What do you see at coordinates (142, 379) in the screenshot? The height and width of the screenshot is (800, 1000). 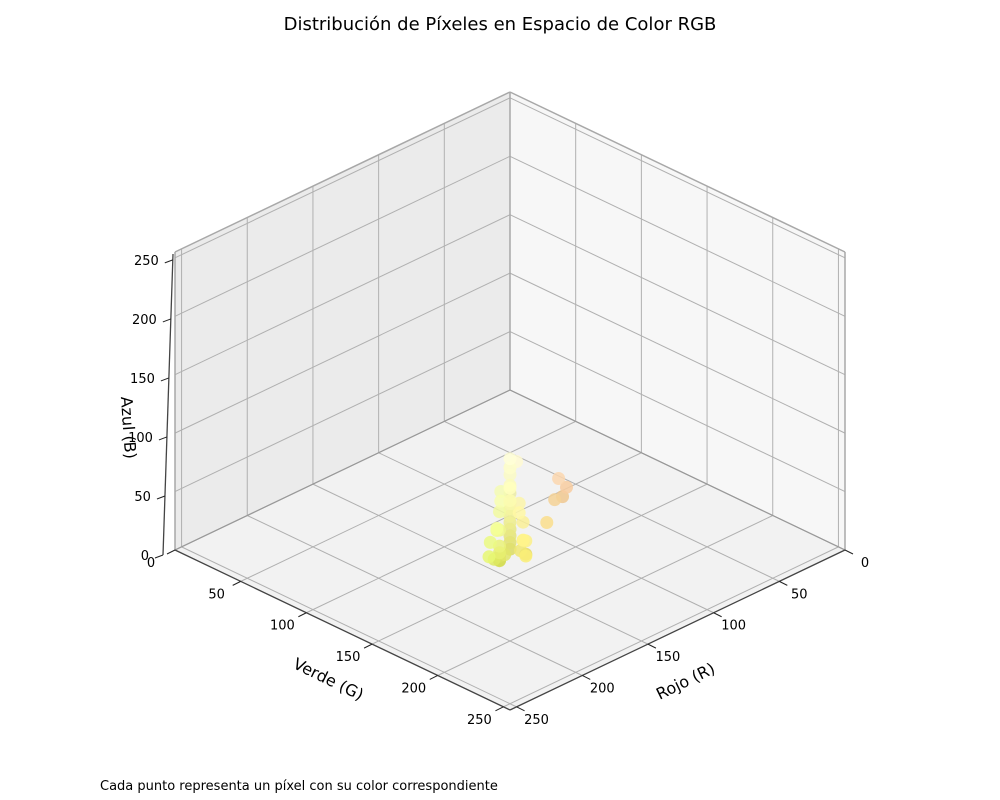 I see `z-tick-label: 150` at bounding box center [142, 379].